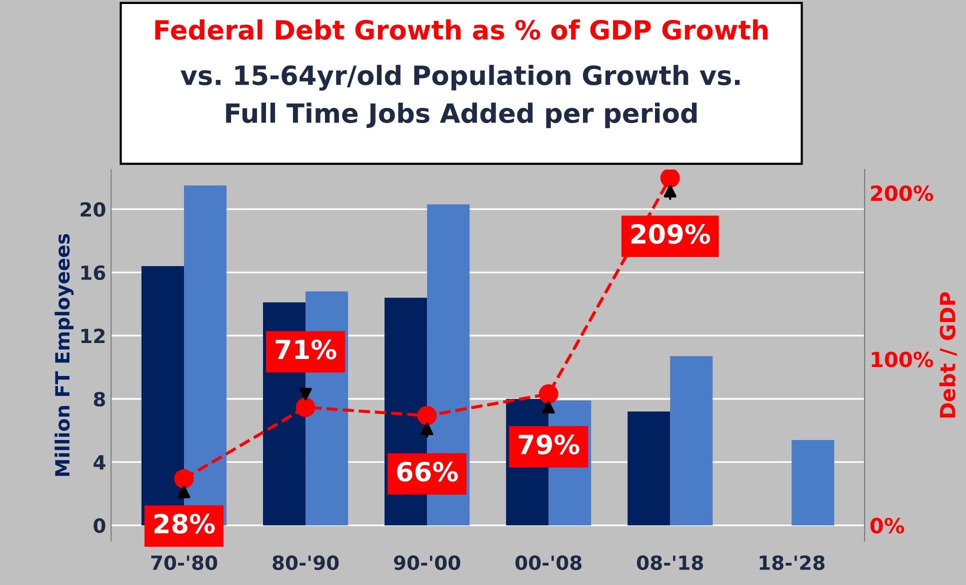  What do you see at coordinates (305, 562) in the screenshot?
I see `x-tick-label: 80-'90` at bounding box center [305, 562].